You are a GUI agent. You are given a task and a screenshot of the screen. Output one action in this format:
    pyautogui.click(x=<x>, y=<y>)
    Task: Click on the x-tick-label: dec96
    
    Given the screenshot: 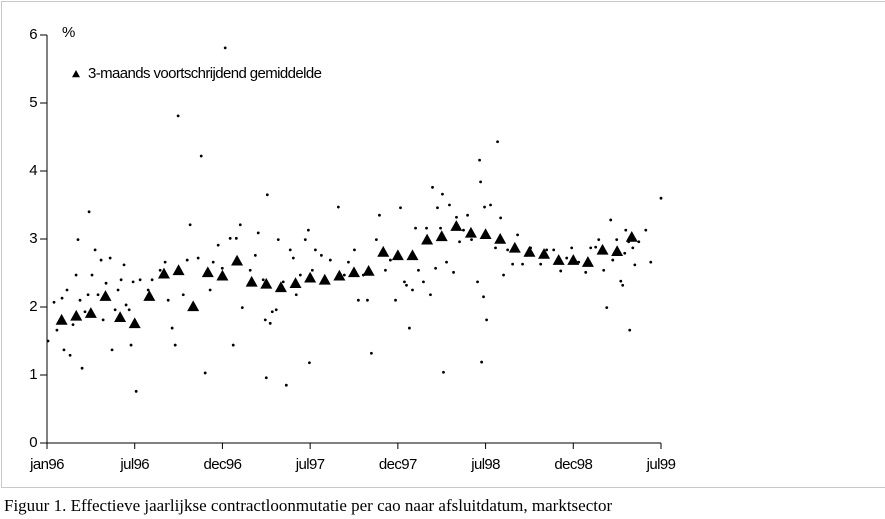 What is the action you would take?
    pyautogui.click(x=222, y=464)
    